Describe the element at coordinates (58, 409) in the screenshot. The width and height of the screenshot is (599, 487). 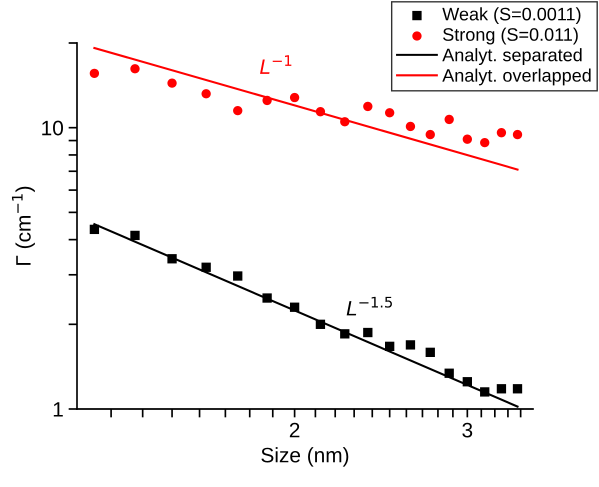
I see `y-tick-label: 1` at that location.